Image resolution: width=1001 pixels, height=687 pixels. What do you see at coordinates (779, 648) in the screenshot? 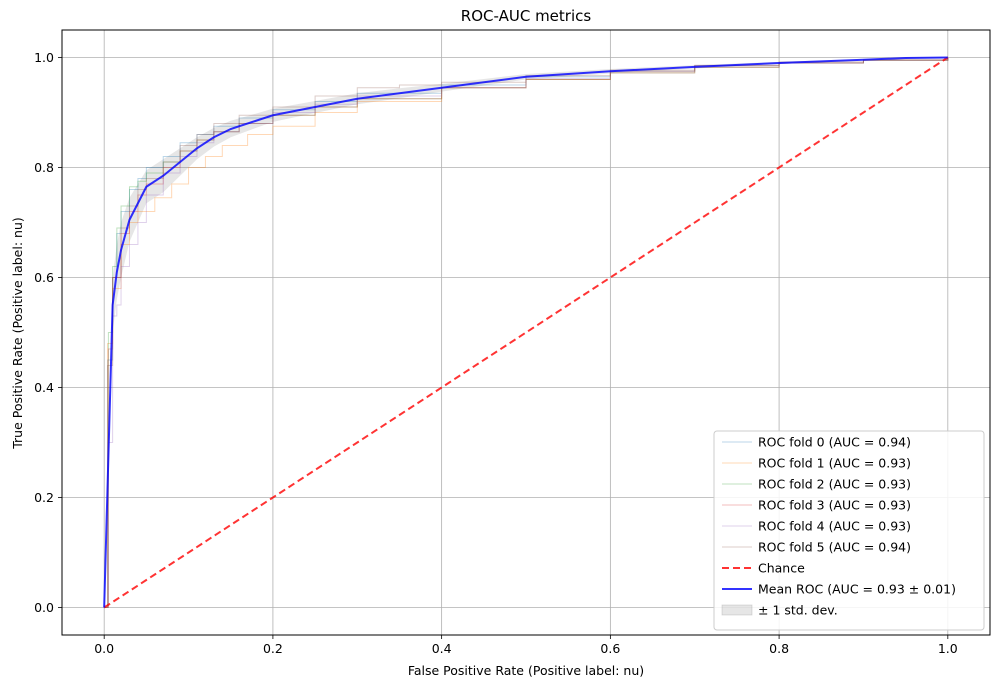
I see `x-tick-label: 0.8` at bounding box center [779, 648].